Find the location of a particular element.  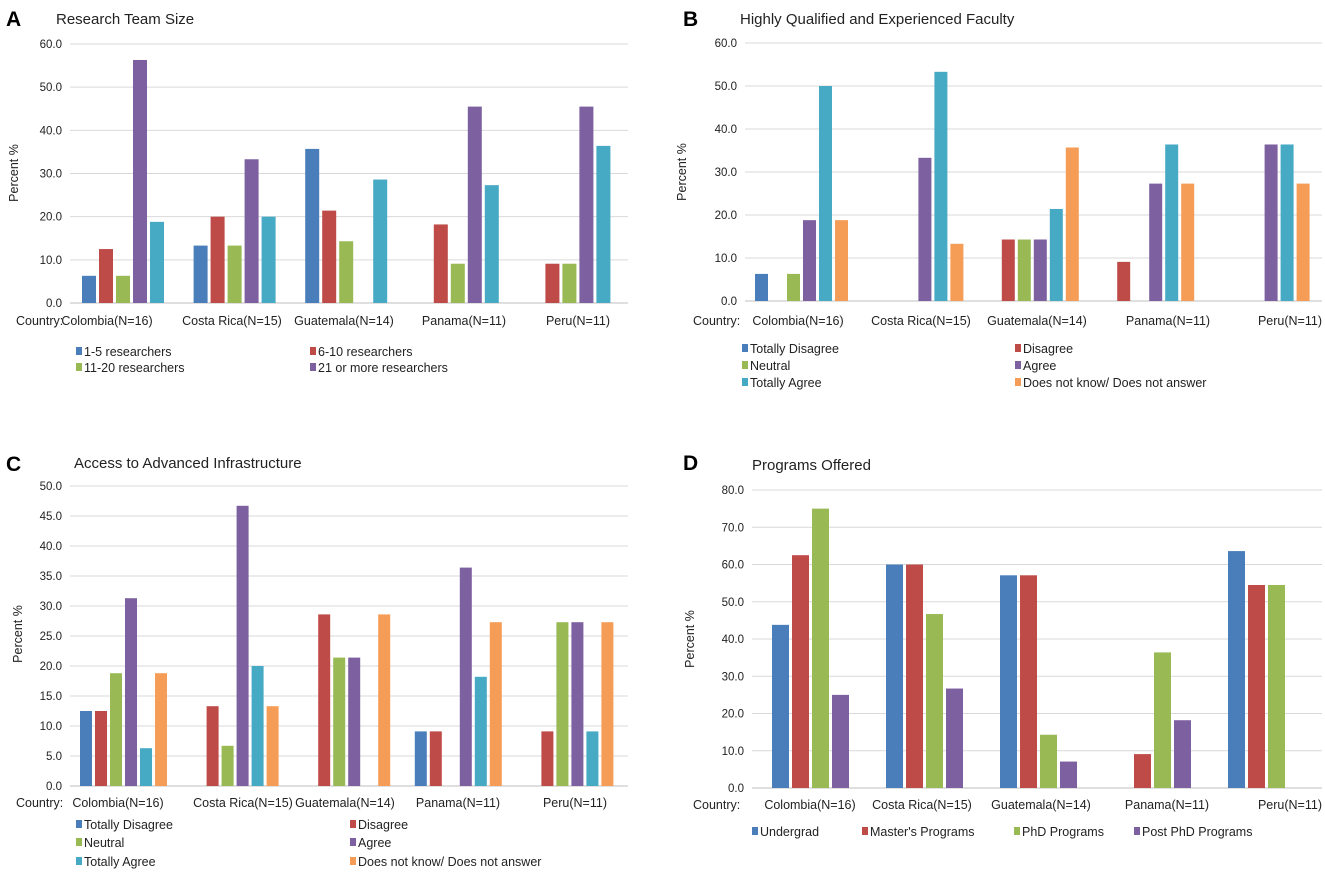

y-tick-label: 70.0 is located at coordinates (733, 528).